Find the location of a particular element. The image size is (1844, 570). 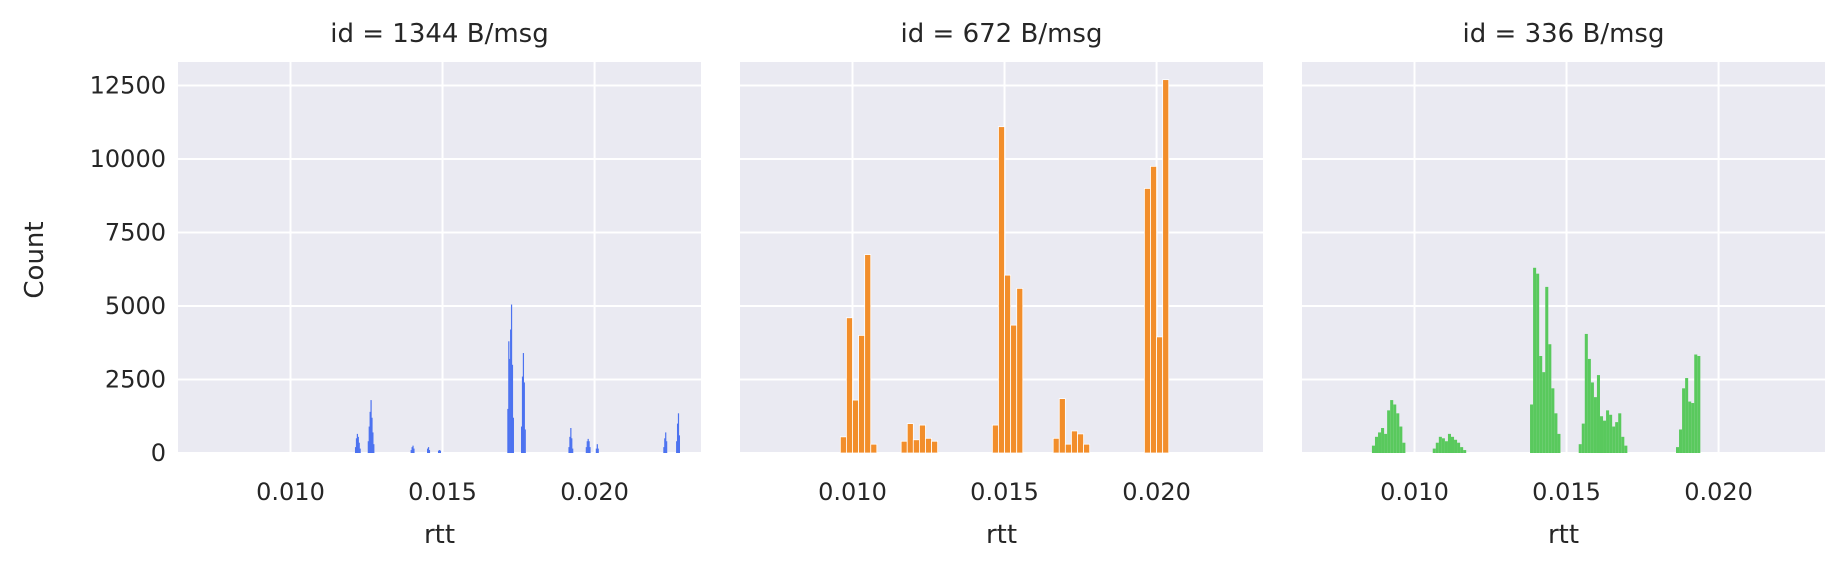

facet-title: id = 336 B/msg is located at coordinates (1564, 34).